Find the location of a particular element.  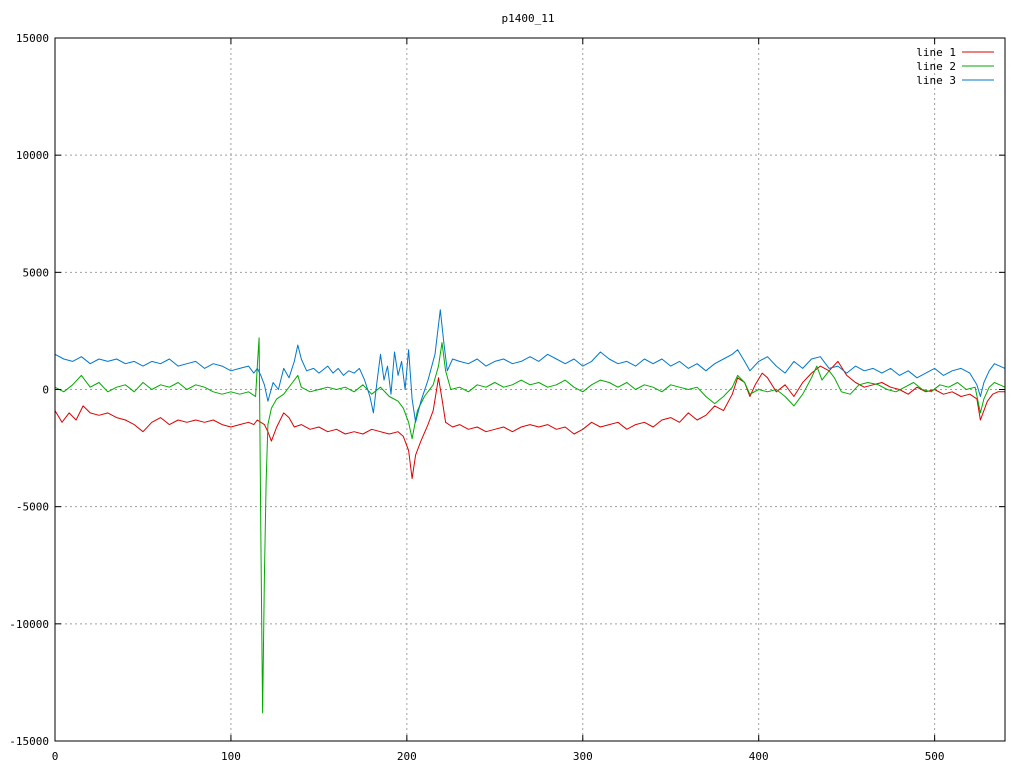

chart-title: p1400_11 is located at coordinates (528, 18).